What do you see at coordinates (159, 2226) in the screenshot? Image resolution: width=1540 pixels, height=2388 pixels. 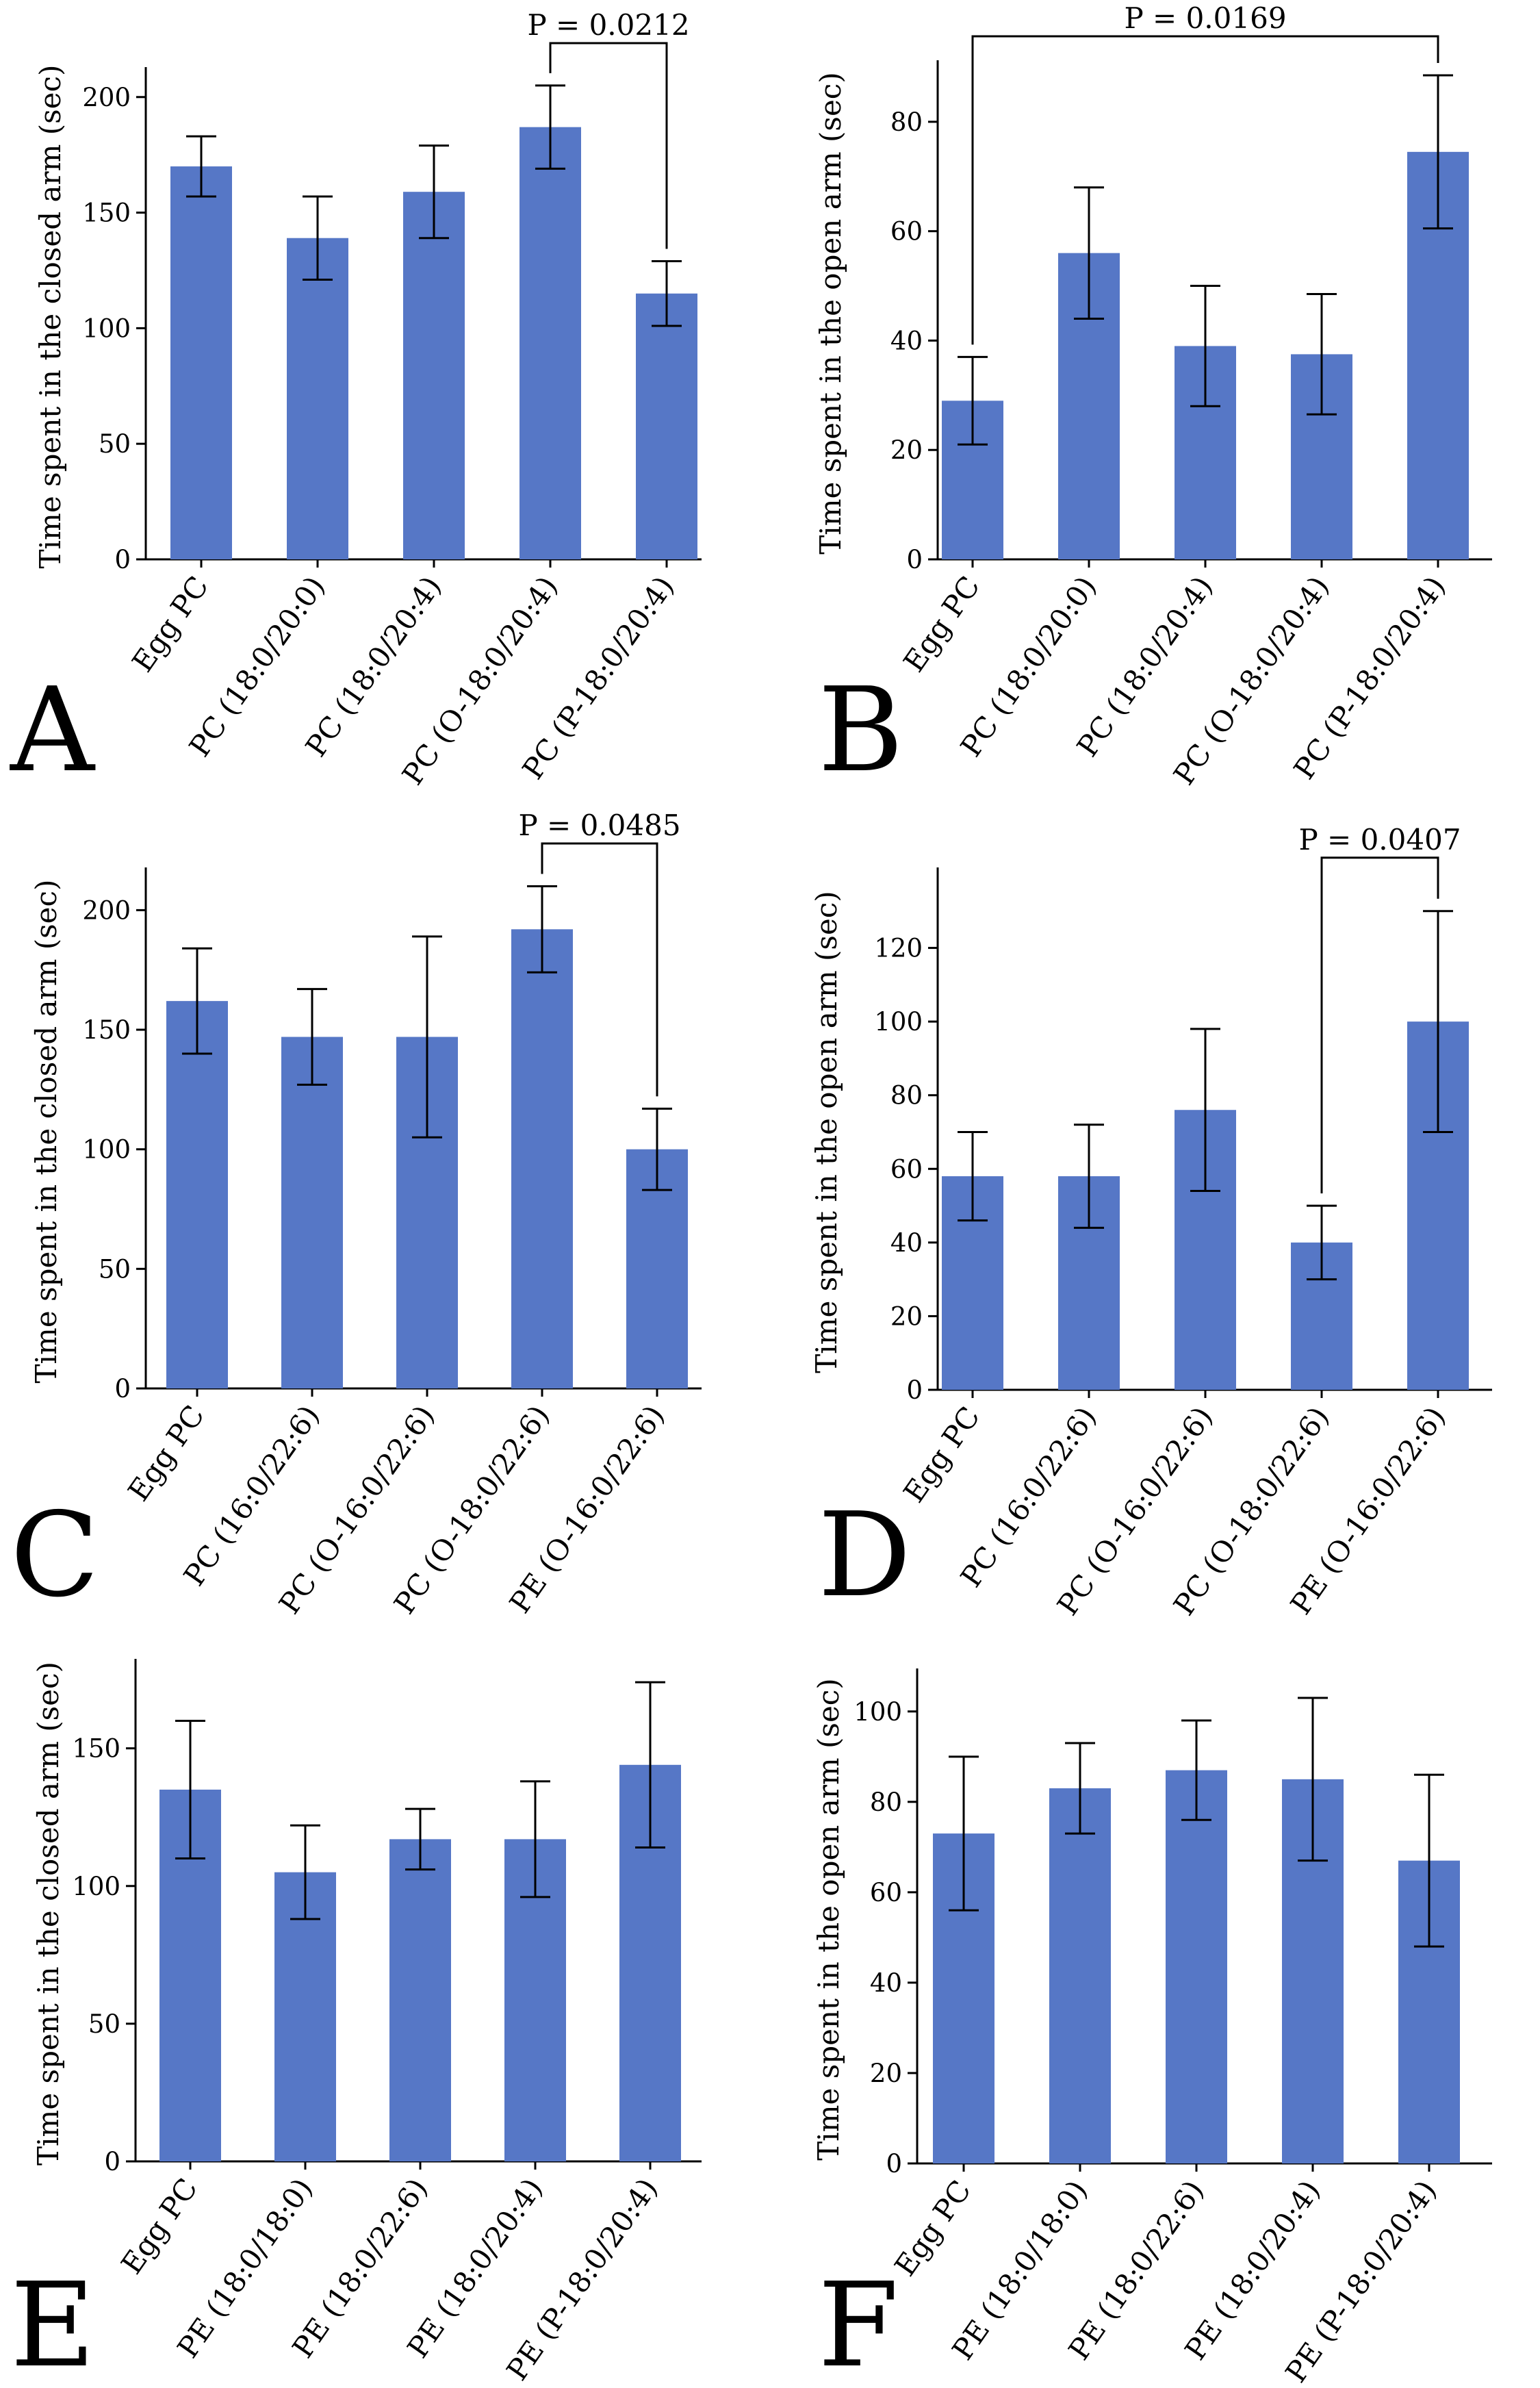 I see `panel-e-category-label: Egg PC` at bounding box center [159, 2226].